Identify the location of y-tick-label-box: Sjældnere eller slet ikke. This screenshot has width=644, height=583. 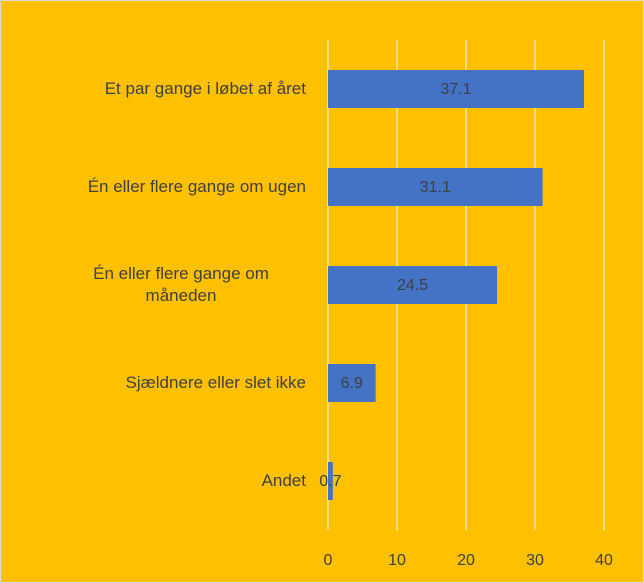
(158, 383).